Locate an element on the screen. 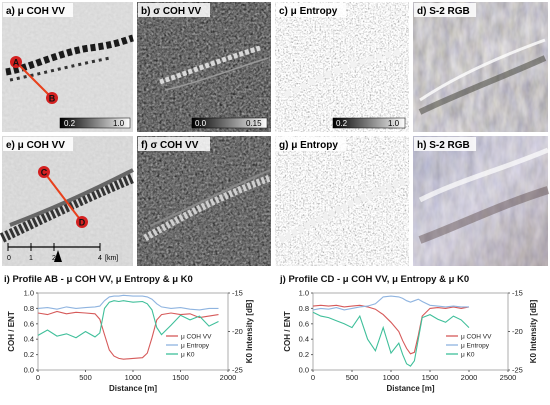 This screenshot has width=550, height=405. point-d-marker is located at coordinates (82, 222).